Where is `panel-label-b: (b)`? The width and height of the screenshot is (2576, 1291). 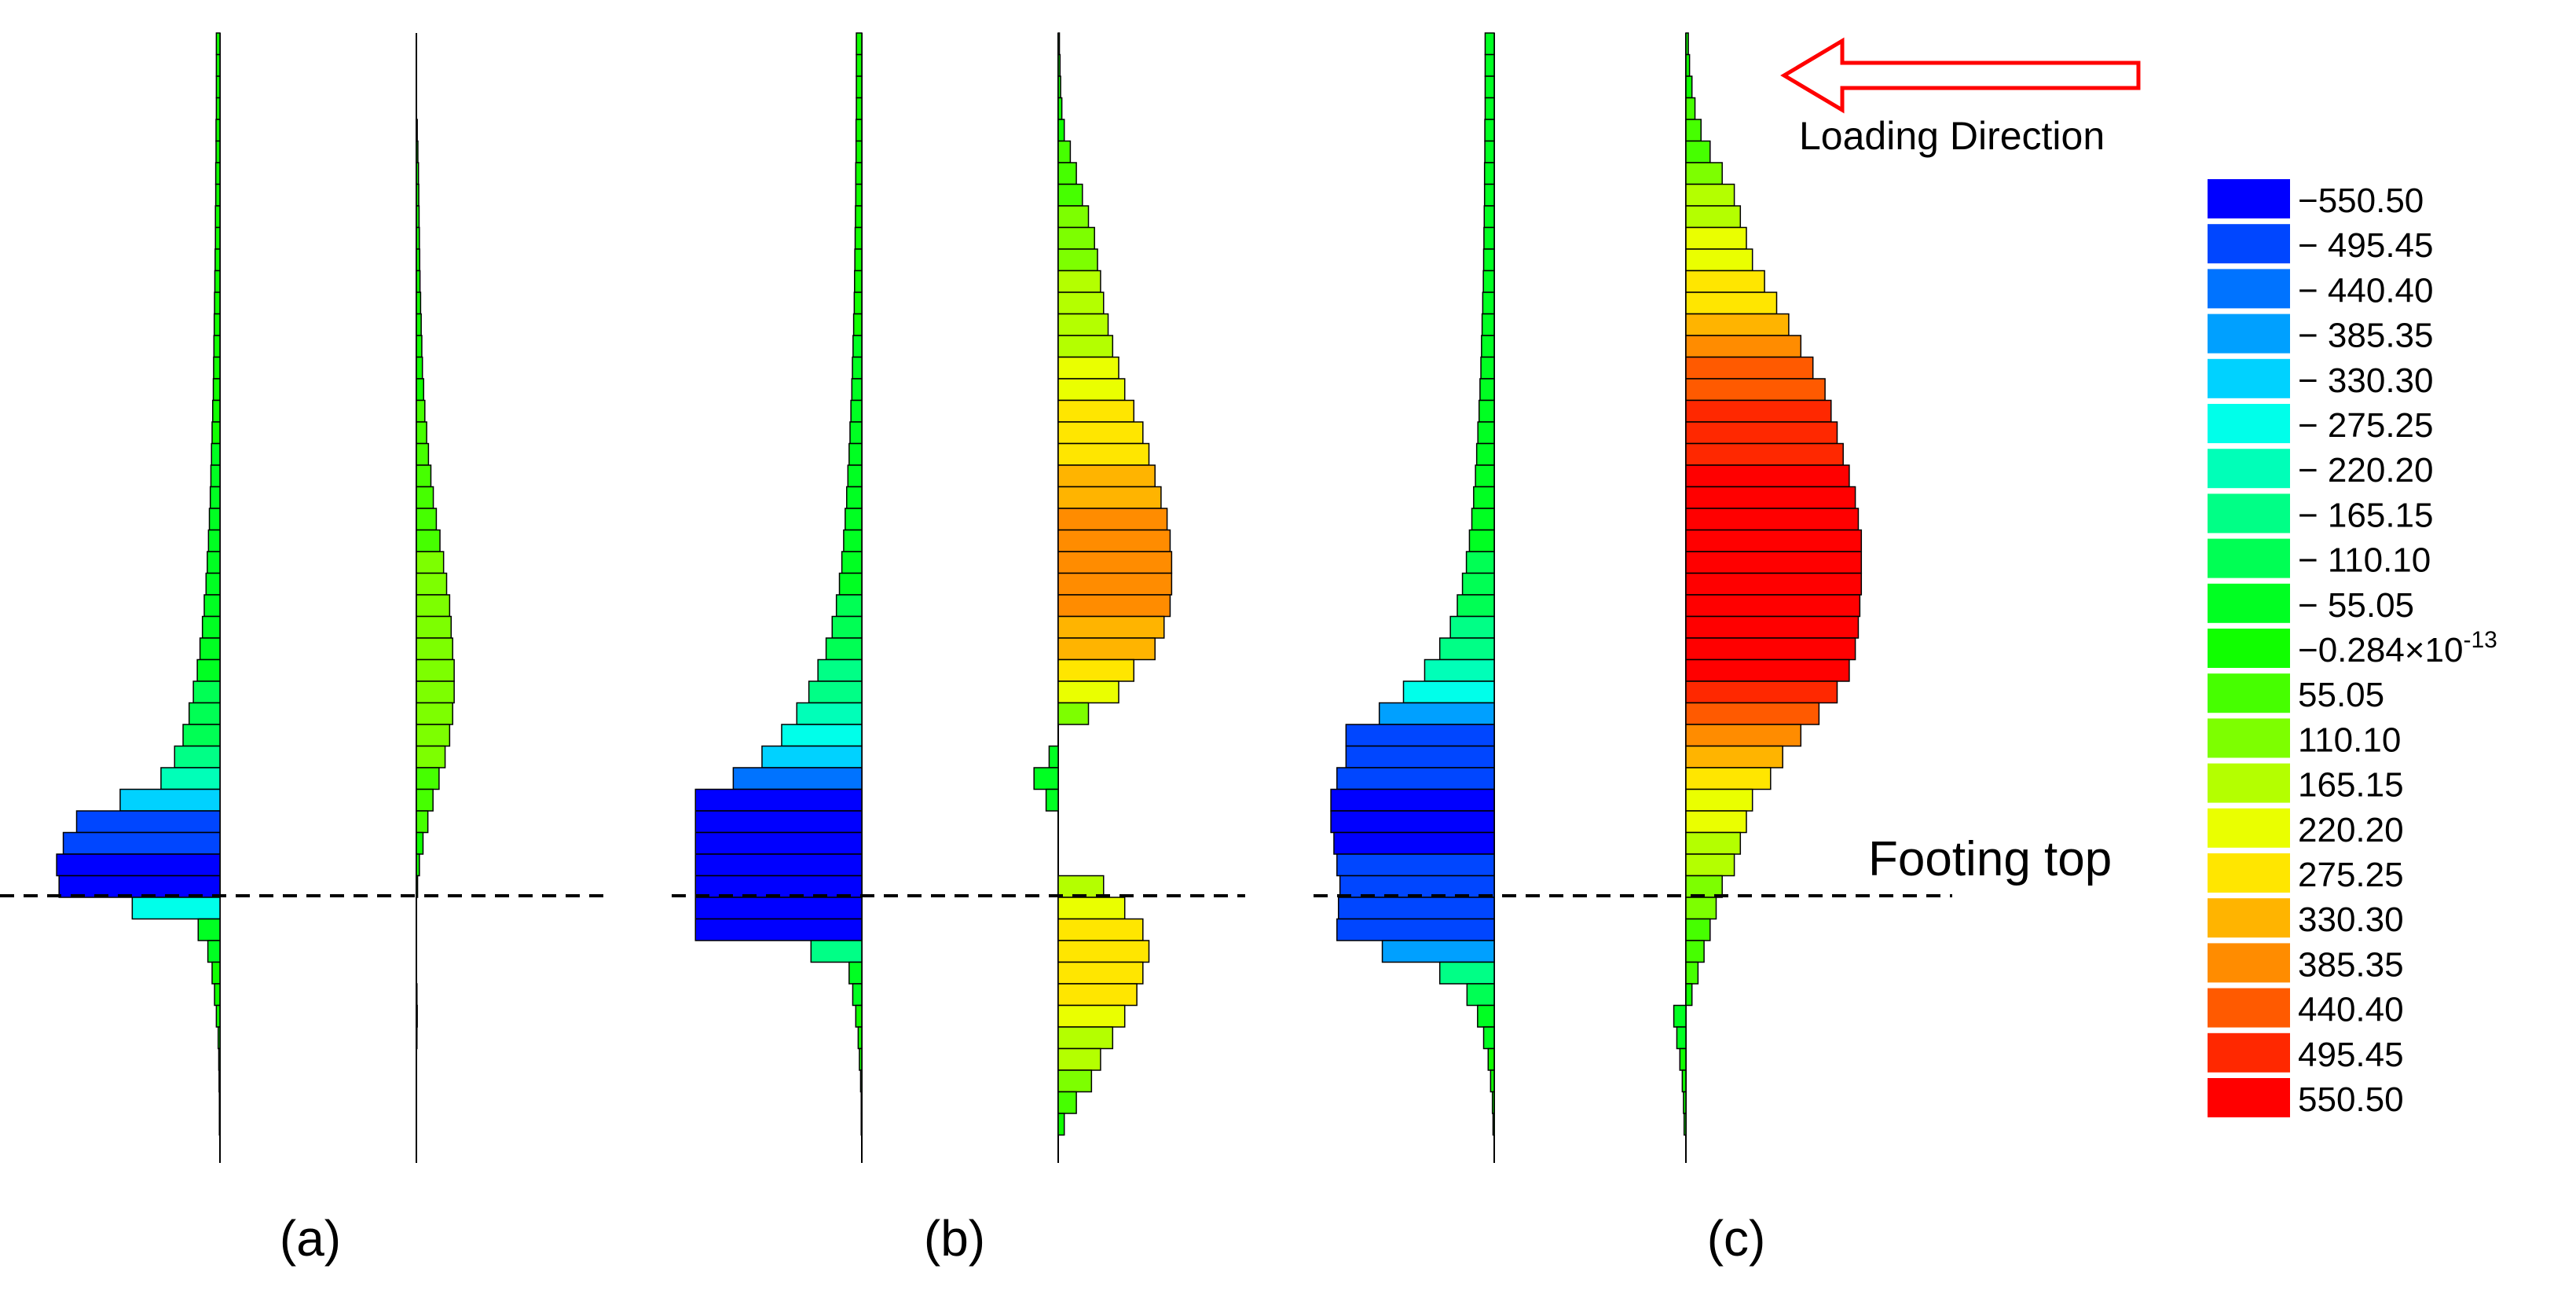 panel-label-b: (b) is located at coordinates (954, 1238).